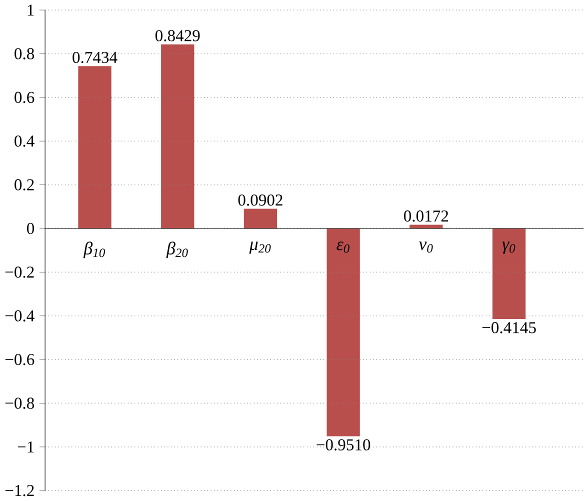 Image resolution: width=584 pixels, height=501 pixels. I want to click on data-label: −0.4145, so click(509, 328).